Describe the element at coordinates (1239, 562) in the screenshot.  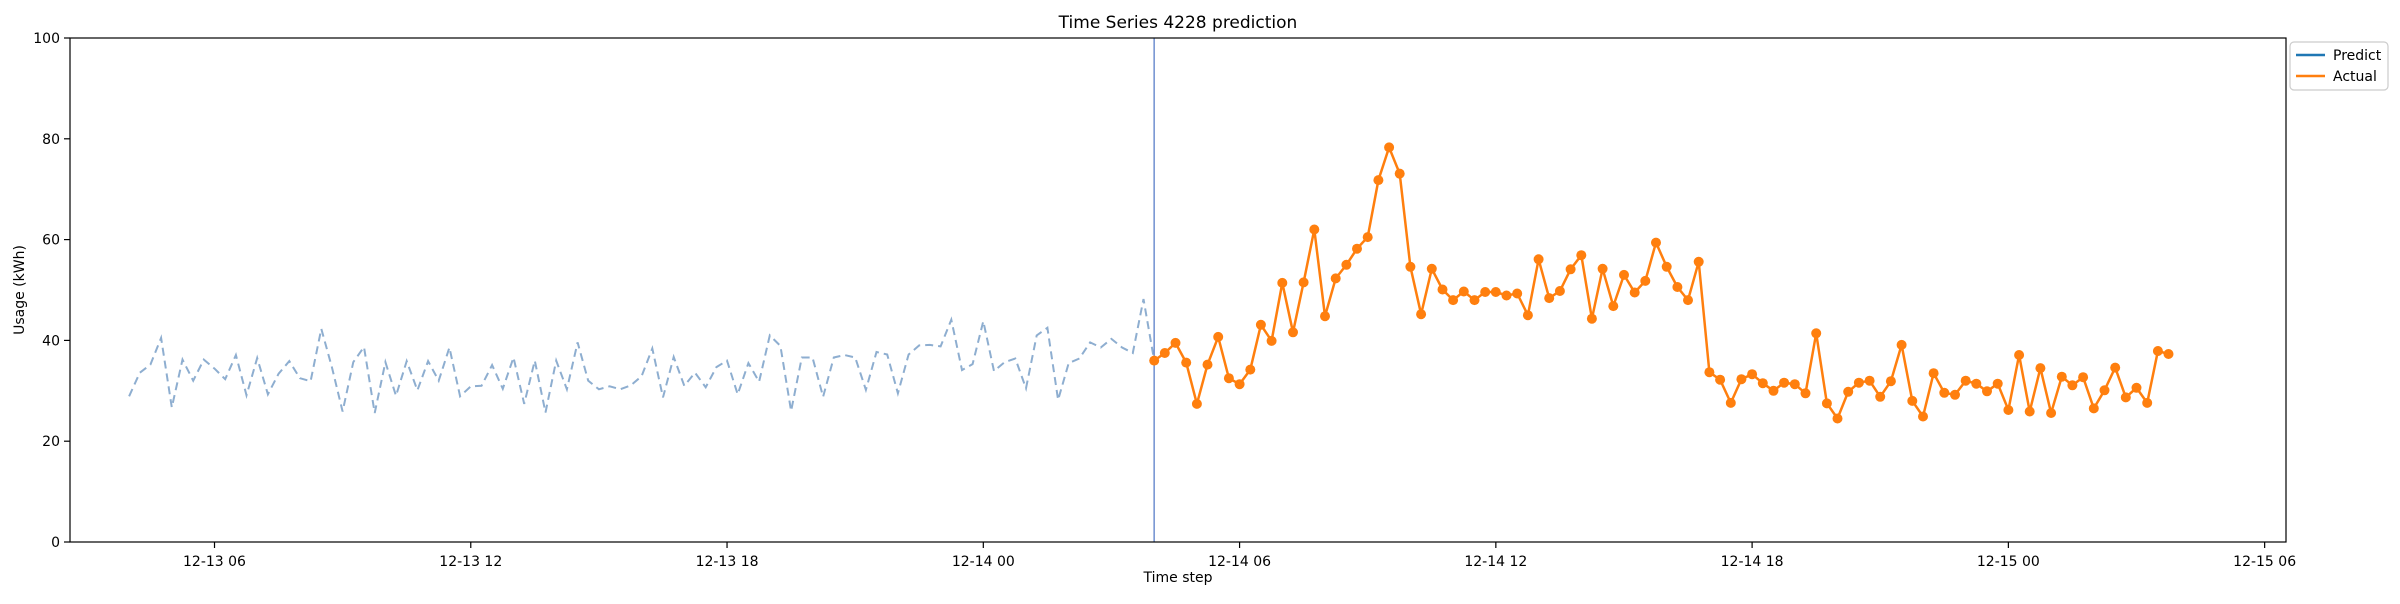
I see `x-tick-label: 12-14 06` at that location.